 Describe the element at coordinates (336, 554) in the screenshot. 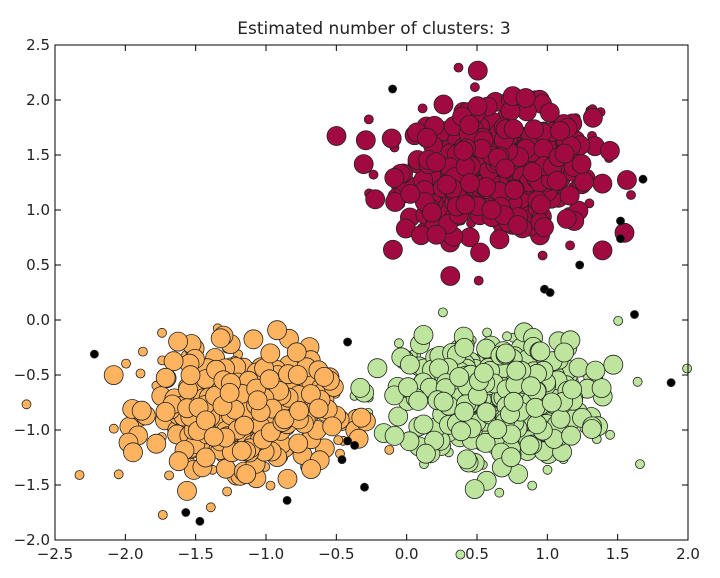

I see `x-tick-label: −0.5` at that location.